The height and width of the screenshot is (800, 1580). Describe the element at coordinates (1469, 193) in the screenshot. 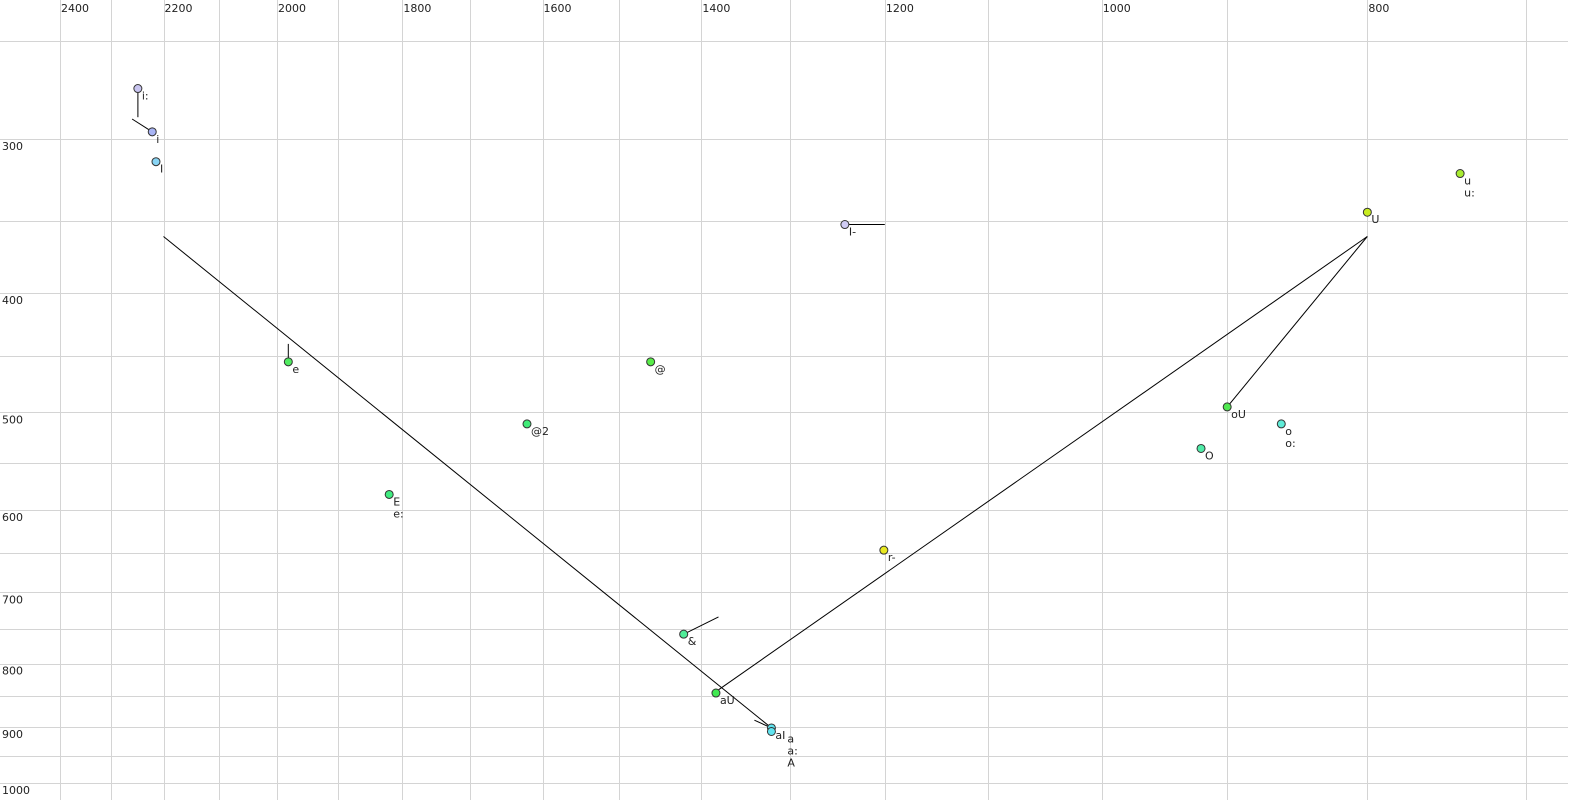

I see `point-label: u:` at that location.